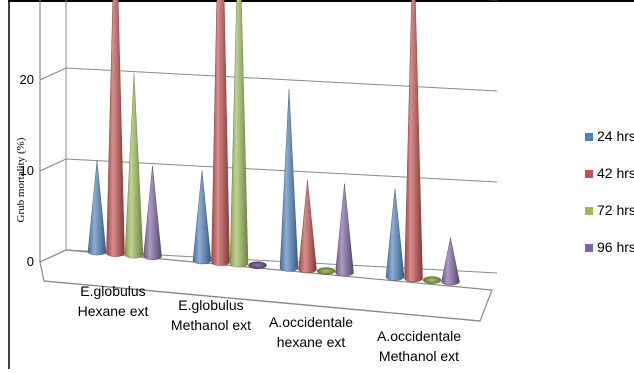 This screenshot has width=634, height=374. What do you see at coordinates (281, 79) in the screenshot?
I see `gridline` at bounding box center [281, 79].